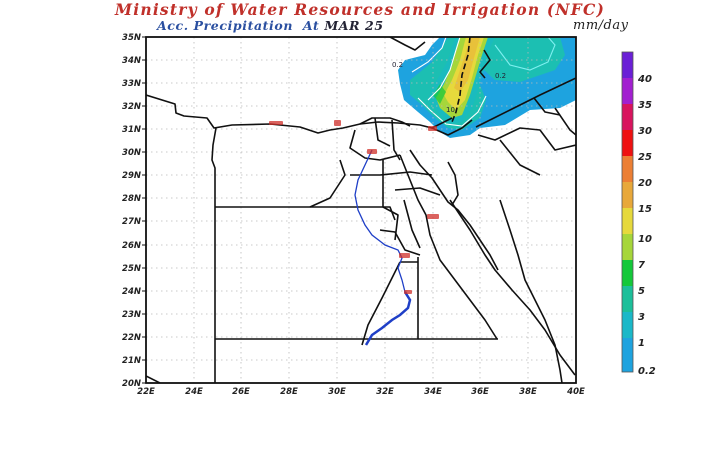 The width and height of the screenshot is (720, 450). I want to click on colorbar-labels: 40 35 30 25 20 15 10 7 5 3 1 0.2, so click(646, 225).